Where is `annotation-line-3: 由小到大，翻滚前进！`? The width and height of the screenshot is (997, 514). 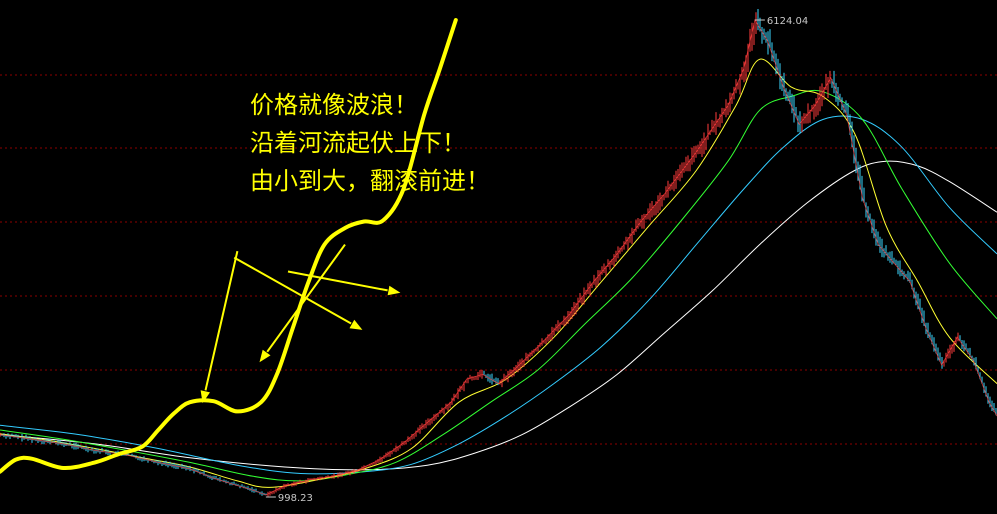 annotation-line-3: 由小到大，翻滚前进！ is located at coordinates (370, 181).